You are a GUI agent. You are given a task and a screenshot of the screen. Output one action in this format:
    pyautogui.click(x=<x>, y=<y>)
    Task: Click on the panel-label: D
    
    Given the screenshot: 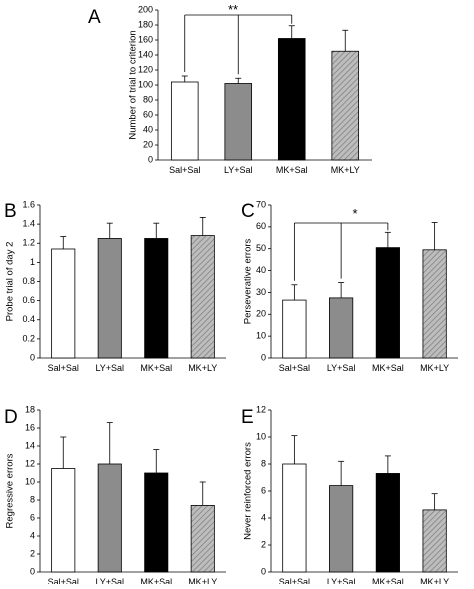 What is the action you would take?
    pyautogui.click(x=11, y=417)
    